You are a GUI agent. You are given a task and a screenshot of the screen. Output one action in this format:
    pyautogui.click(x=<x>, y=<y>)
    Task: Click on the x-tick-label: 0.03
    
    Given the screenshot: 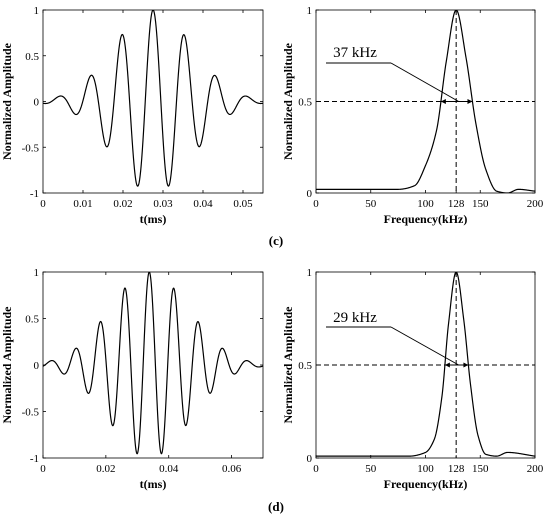 What is the action you would take?
    pyautogui.click(x=163, y=204)
    